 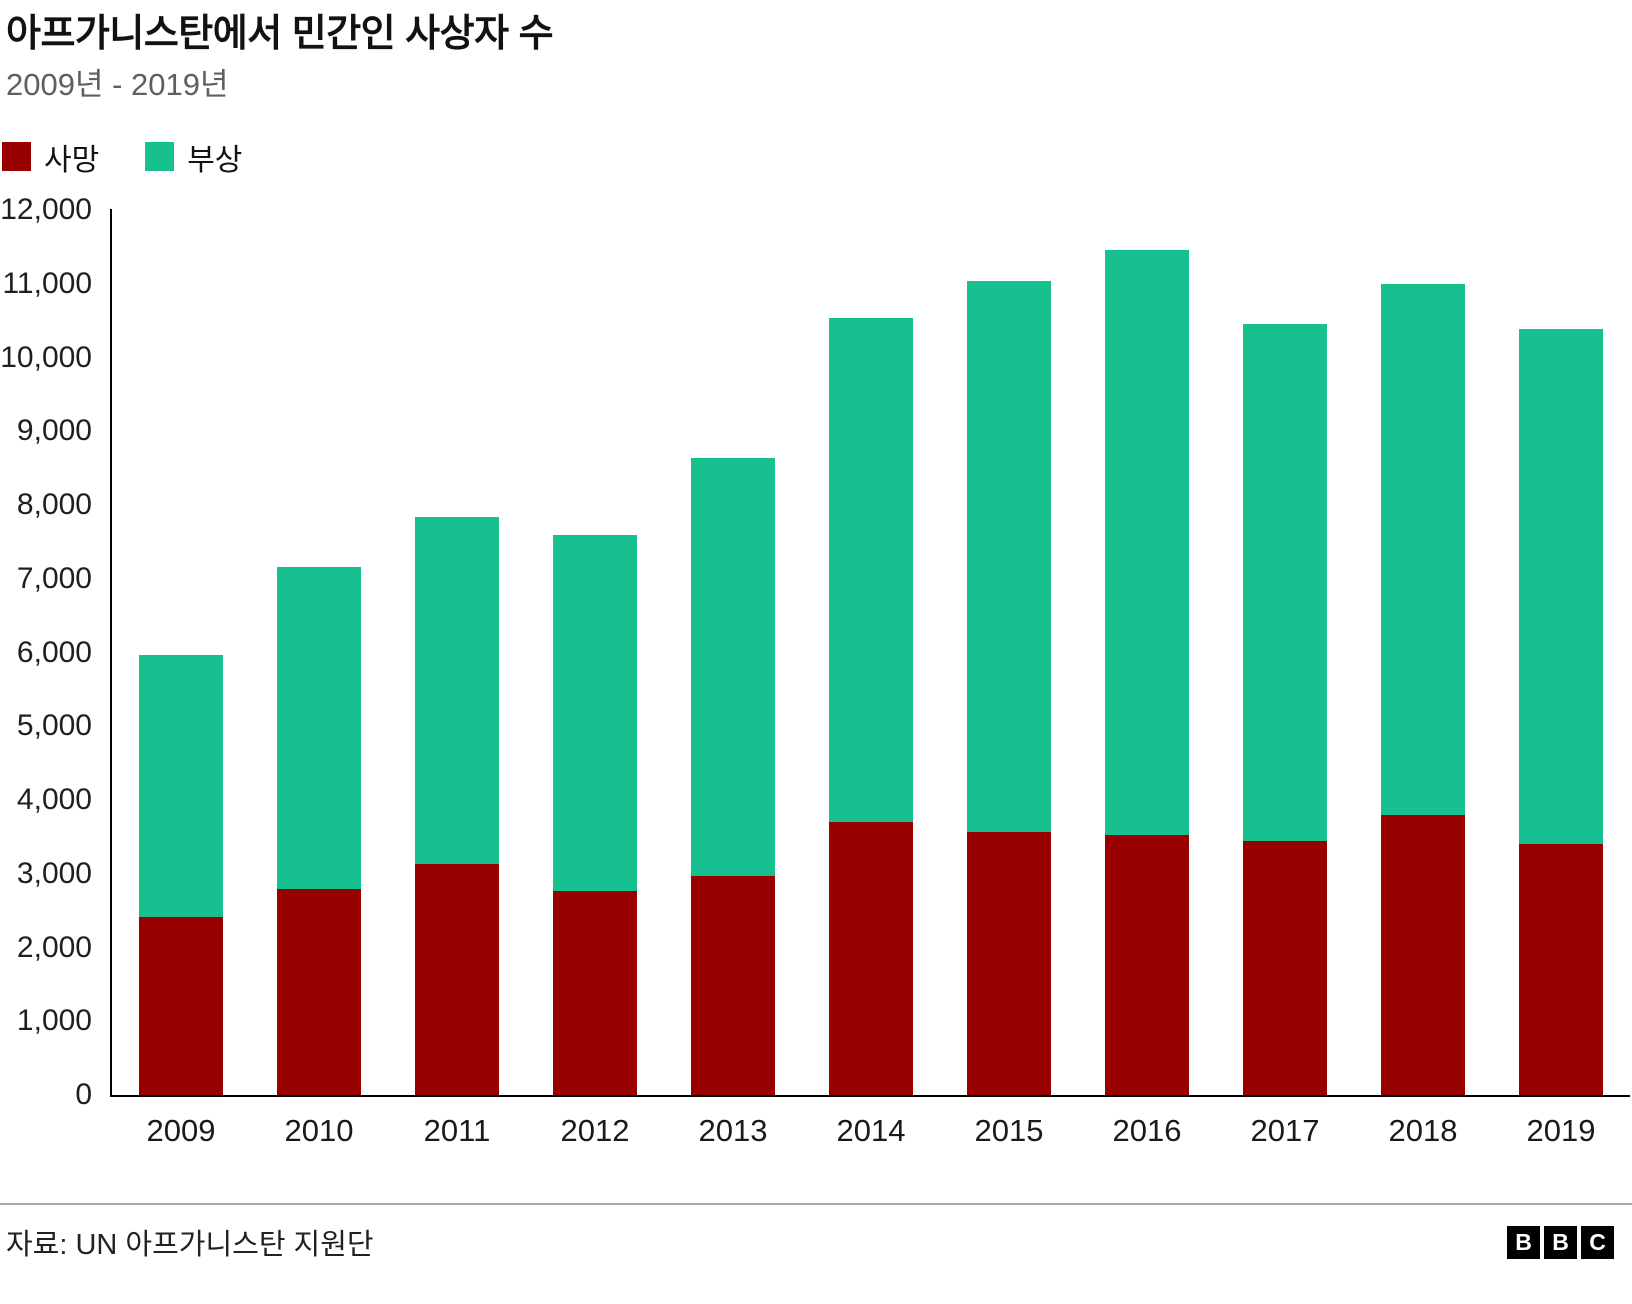 I want to click on bar-segment-injuries-2014, so click(x=871, y=570).